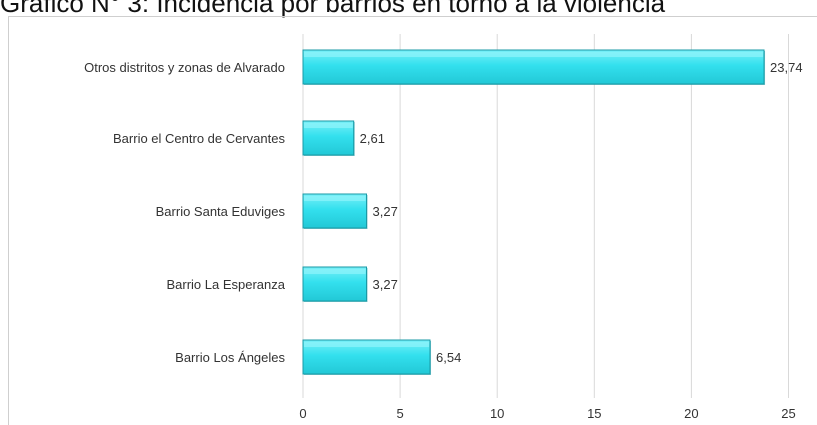  I want to click on x-tick-label: 25, so click(788, 413).